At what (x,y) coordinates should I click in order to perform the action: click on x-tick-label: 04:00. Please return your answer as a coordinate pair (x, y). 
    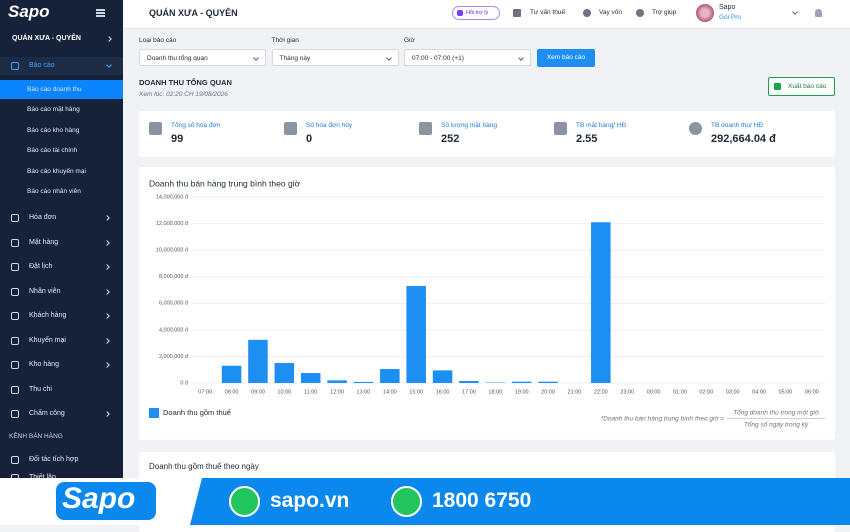
    Looking at the image, I should click on (759, 392).